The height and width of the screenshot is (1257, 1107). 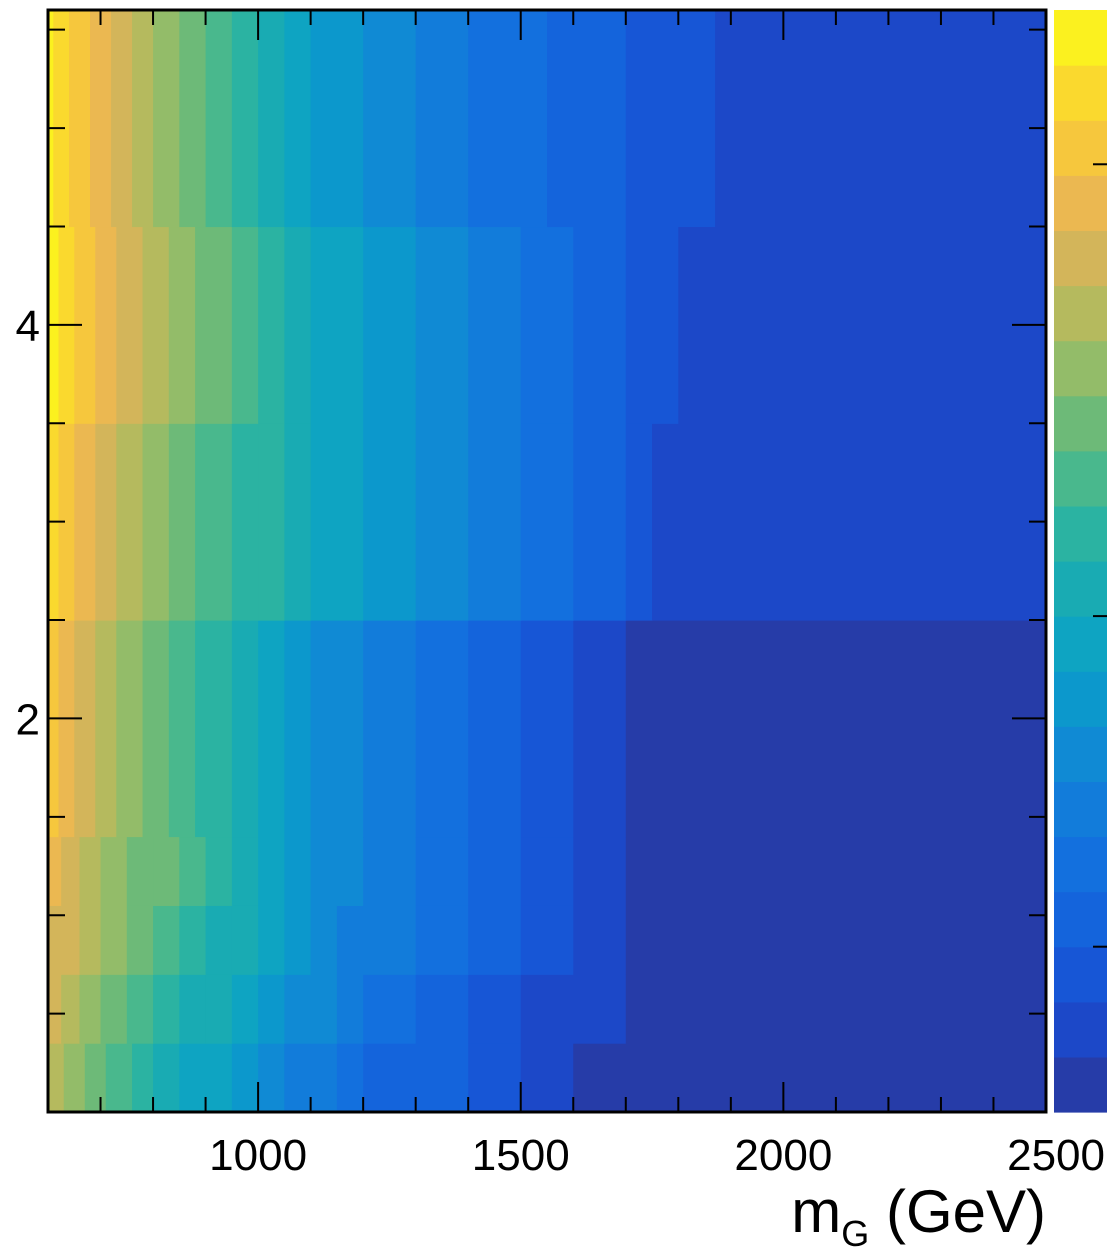 I want to click on x-tick-label: 2500, so click(x=1056, y=1155).